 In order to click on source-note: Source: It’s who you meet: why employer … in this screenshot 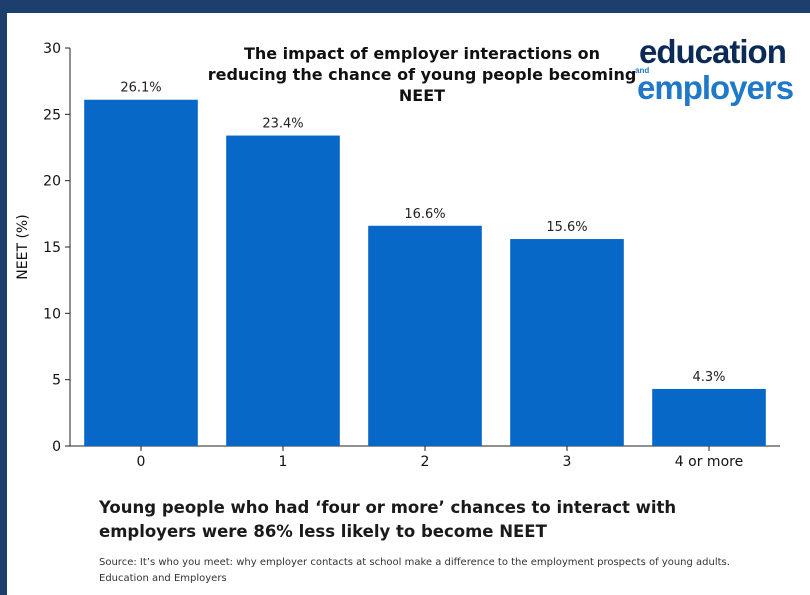, I will do `click(414, 570)`.